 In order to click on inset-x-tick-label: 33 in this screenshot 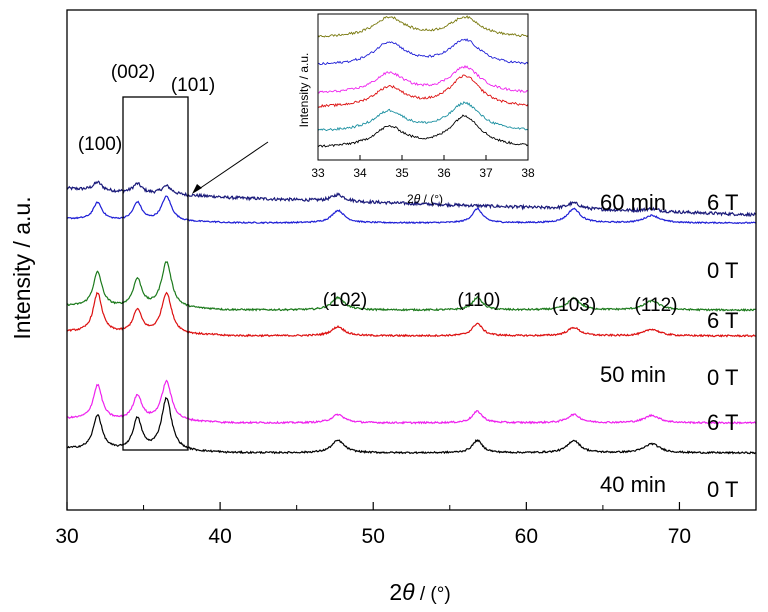, I will do `click(318, 173)`.